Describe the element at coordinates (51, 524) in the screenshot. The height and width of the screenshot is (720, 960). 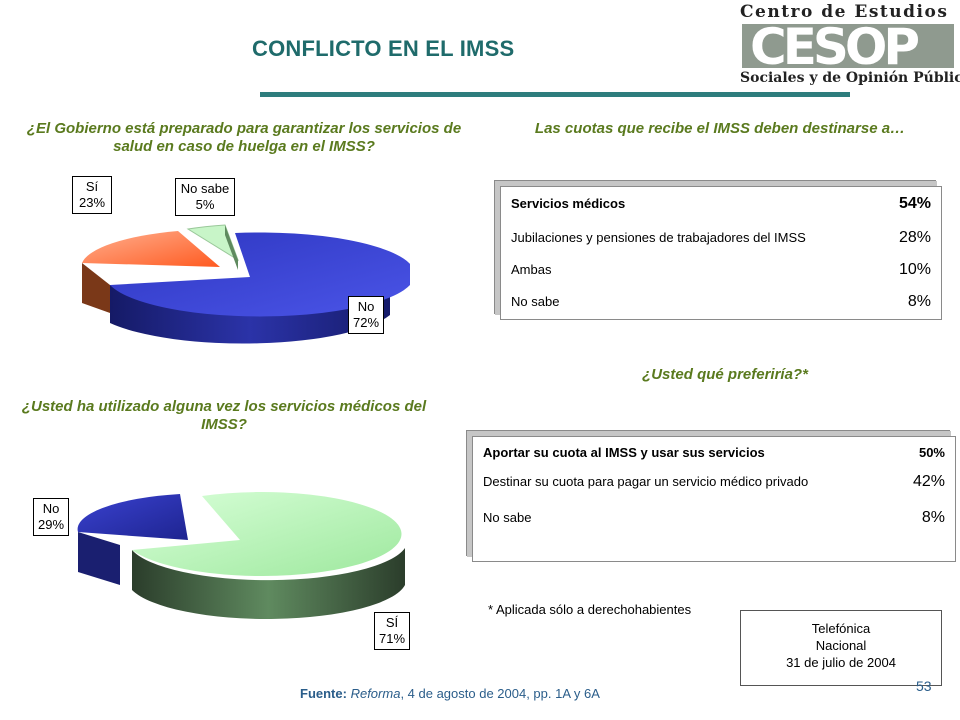
I see `label-no-2-pct: 29%` at that location.